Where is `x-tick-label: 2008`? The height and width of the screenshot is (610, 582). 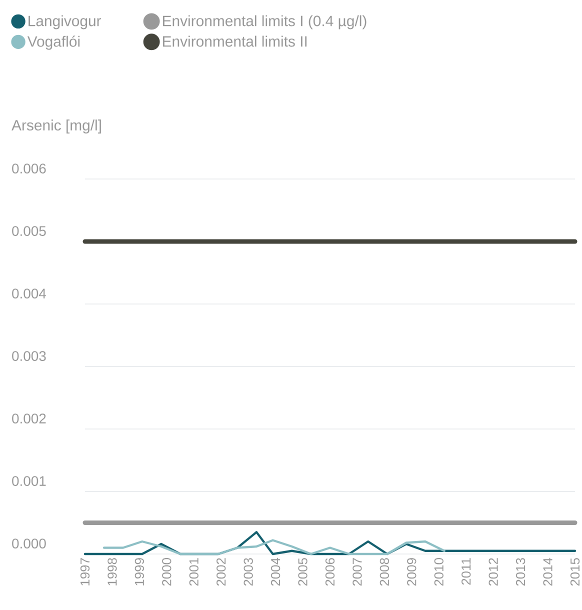 x-tick-label: 2008 is located at coordinates (385, 572).